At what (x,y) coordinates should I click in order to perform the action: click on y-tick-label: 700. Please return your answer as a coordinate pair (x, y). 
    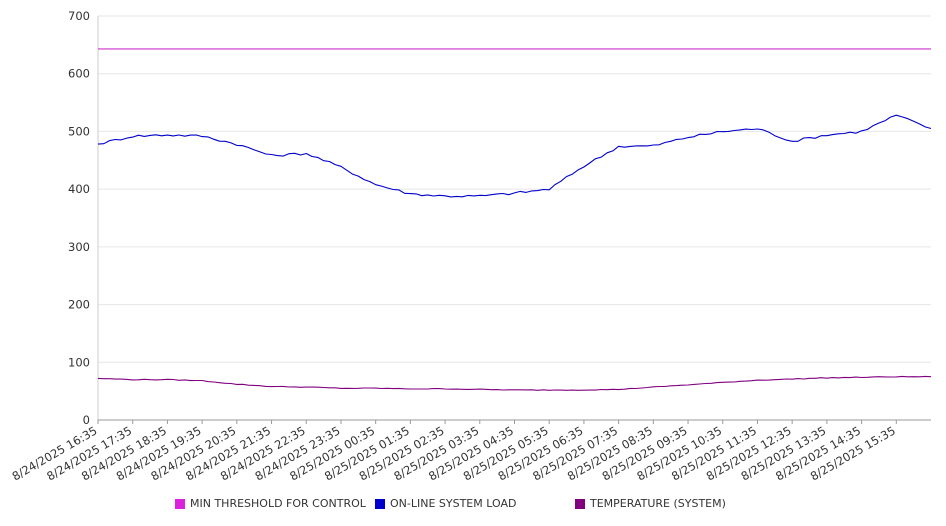
    Looking at the image, I should click on (79, 16).